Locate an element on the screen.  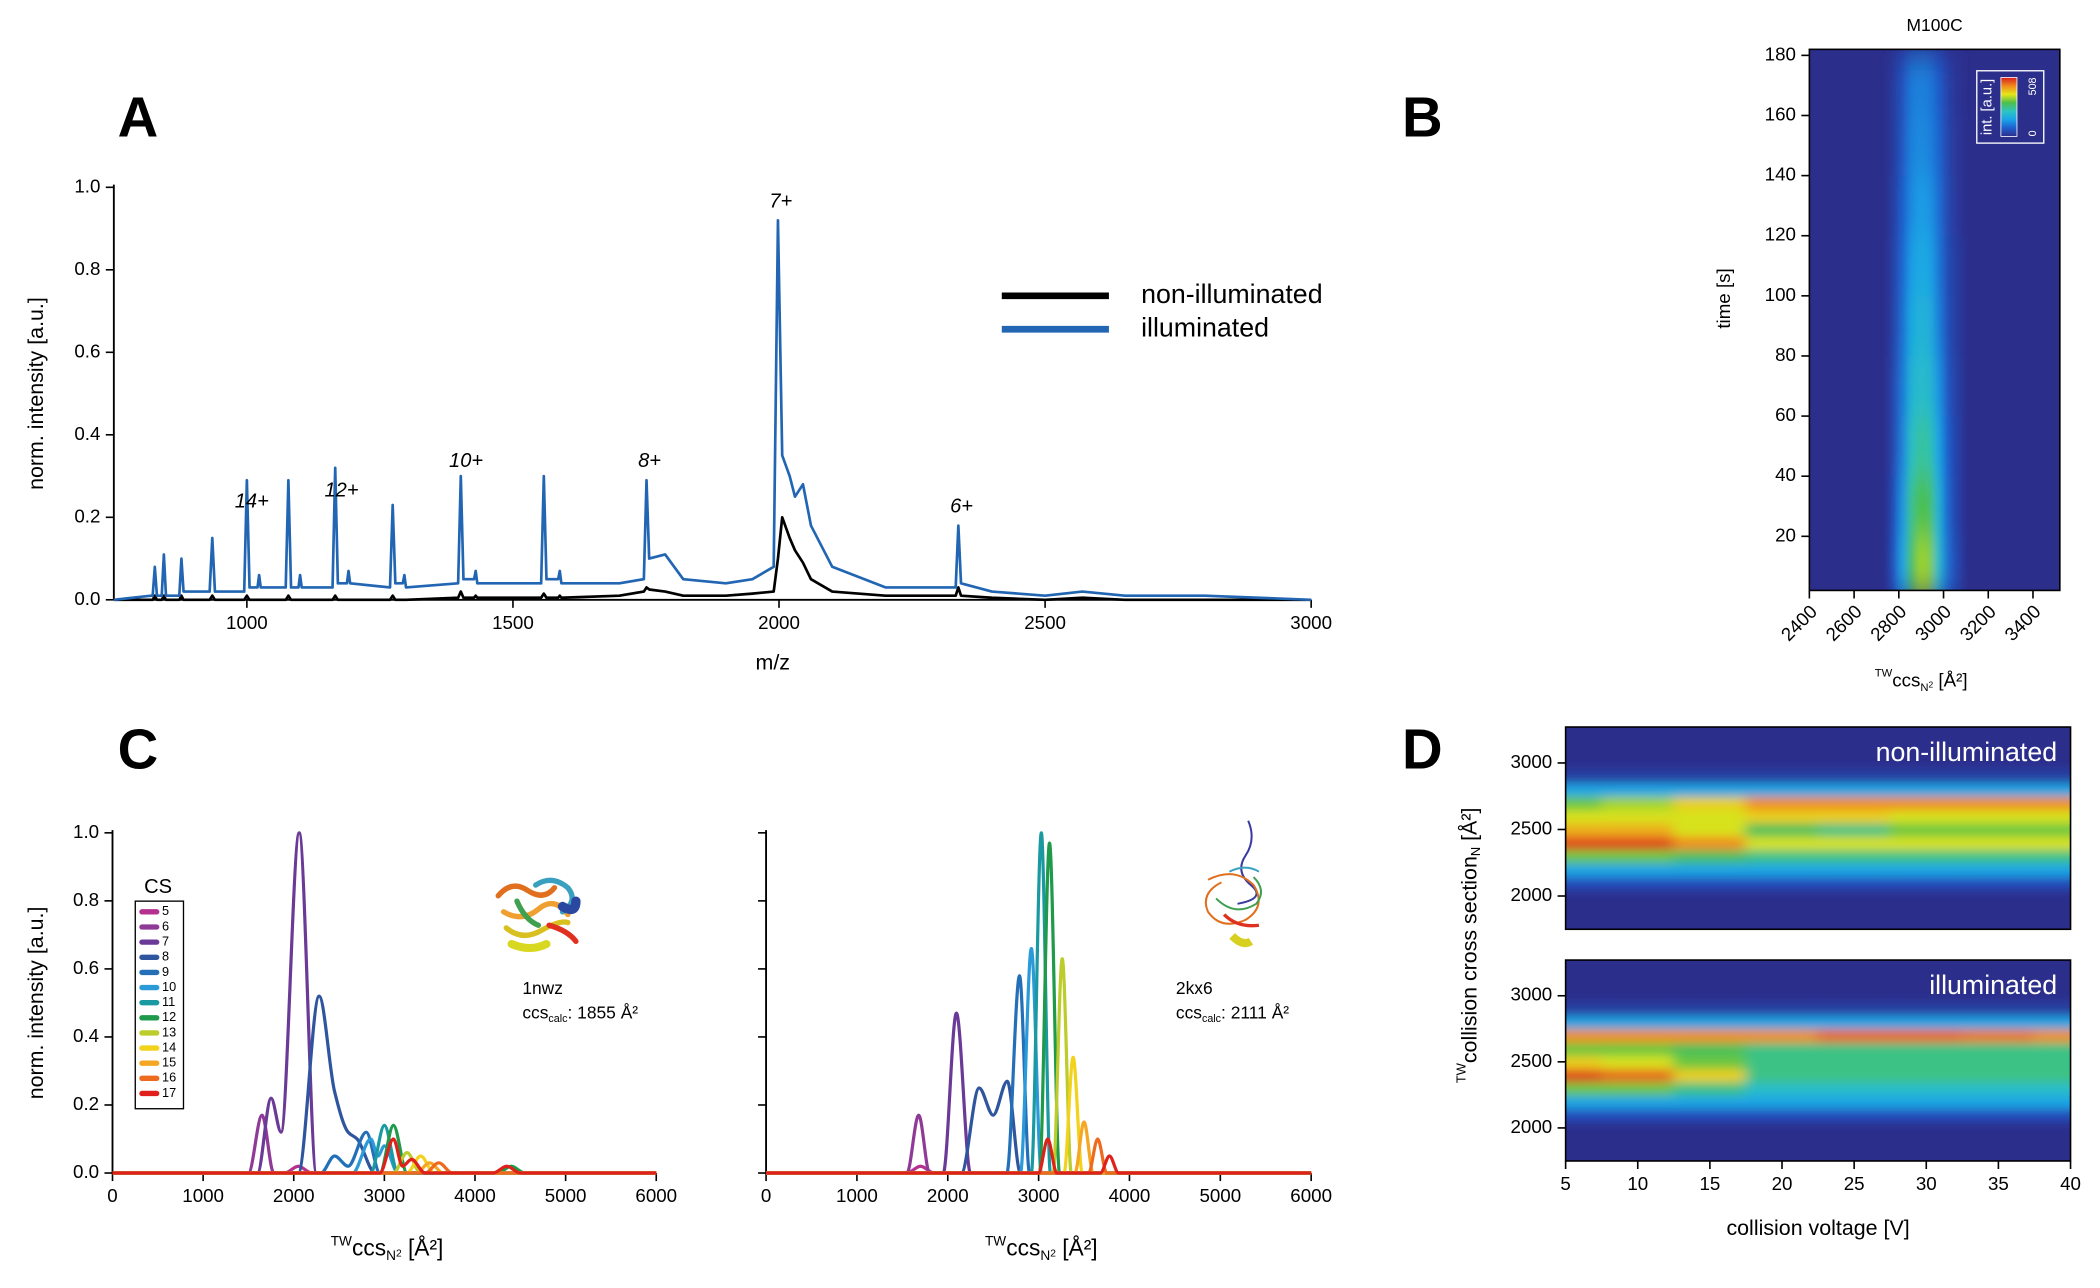
x-tick-label: 2800 is located at coordinates (1888, 623).